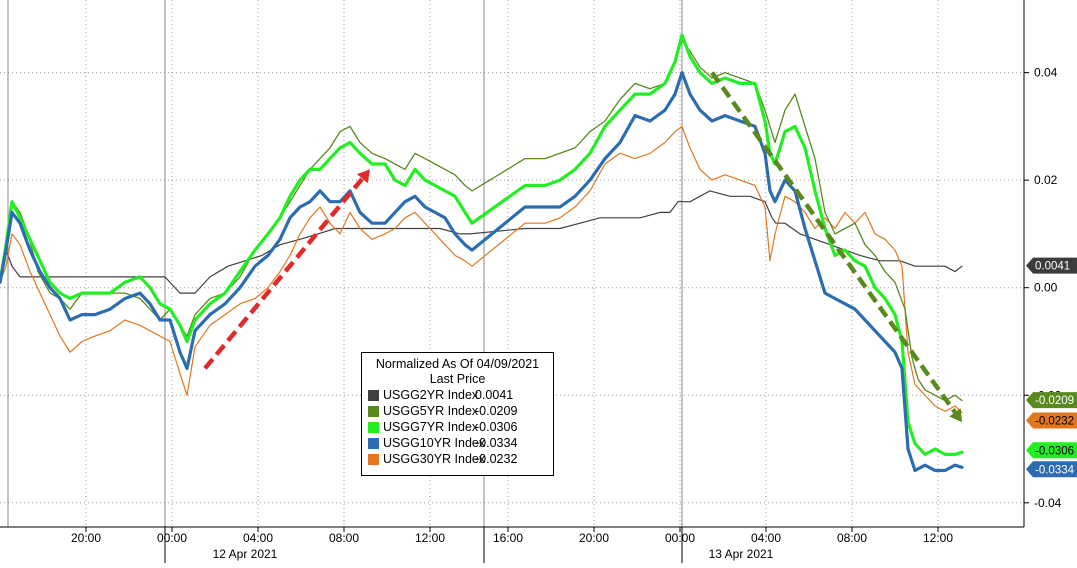  I want to click on last-value-tag: -0.0209, so click(1051, 400).